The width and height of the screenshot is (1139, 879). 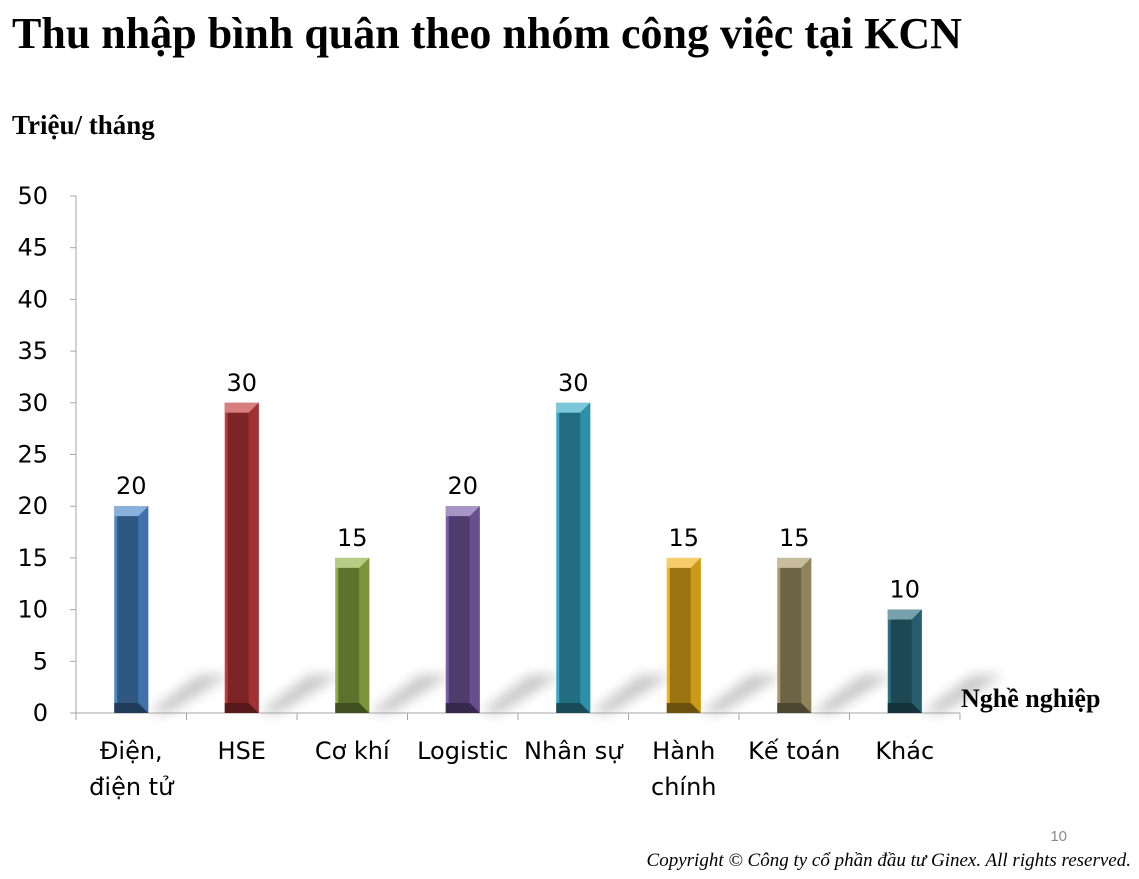 What do you see at coordinates (40, 713) in the screenshot?
I see `y-tick-label: 0` at bounding box center [40, 713].